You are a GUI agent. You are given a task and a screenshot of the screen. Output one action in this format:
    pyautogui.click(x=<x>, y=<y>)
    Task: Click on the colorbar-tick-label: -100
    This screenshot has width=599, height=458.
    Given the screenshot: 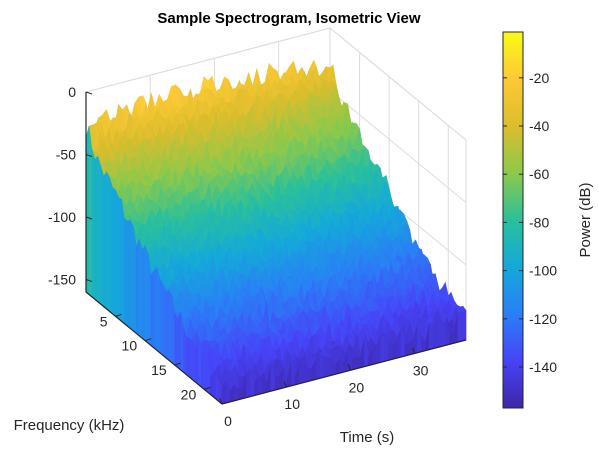 What is the action you would take?
    pyautogui.click(x=543, y=271)
    